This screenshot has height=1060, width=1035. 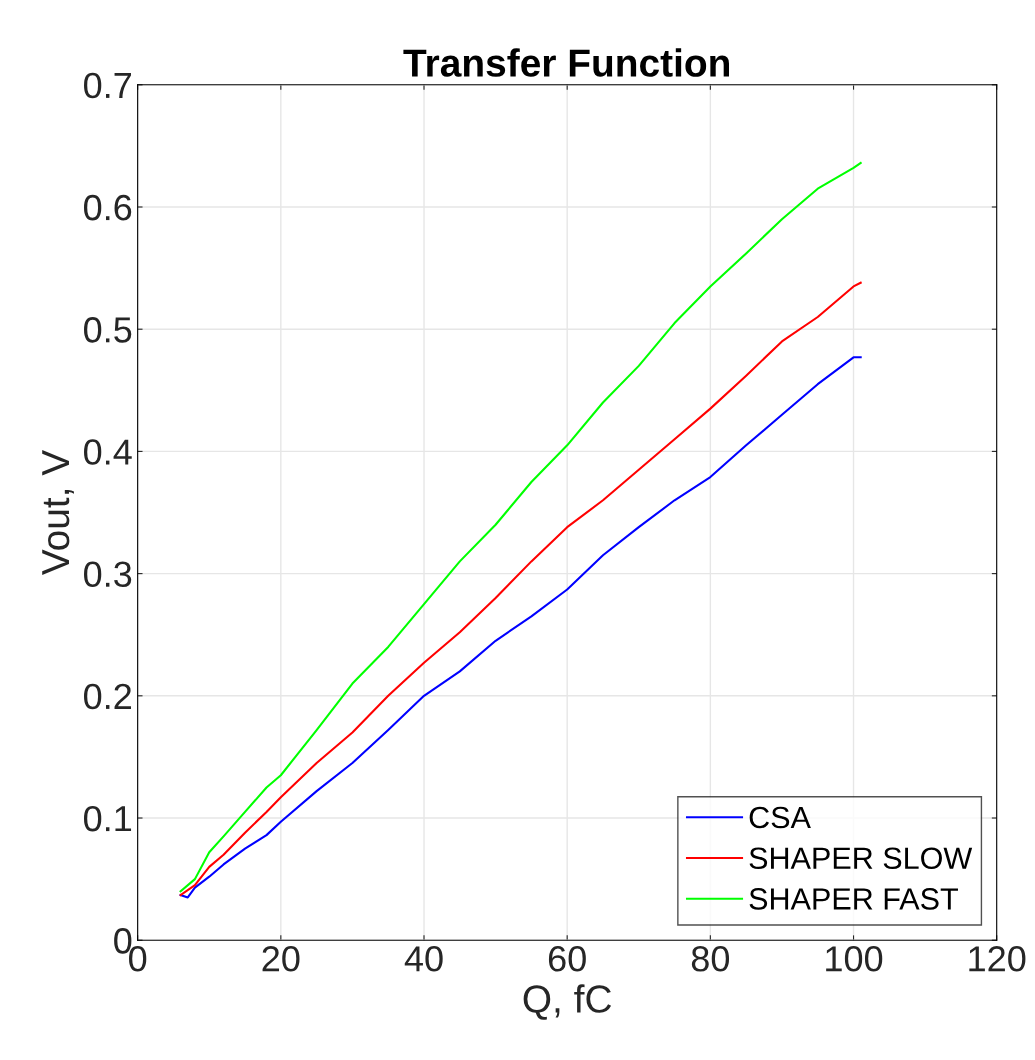 What do you see at coordinates (108, 574) in the screenshot?
I see `y-tick-label: 0.3` at bounding box center [108, 574].